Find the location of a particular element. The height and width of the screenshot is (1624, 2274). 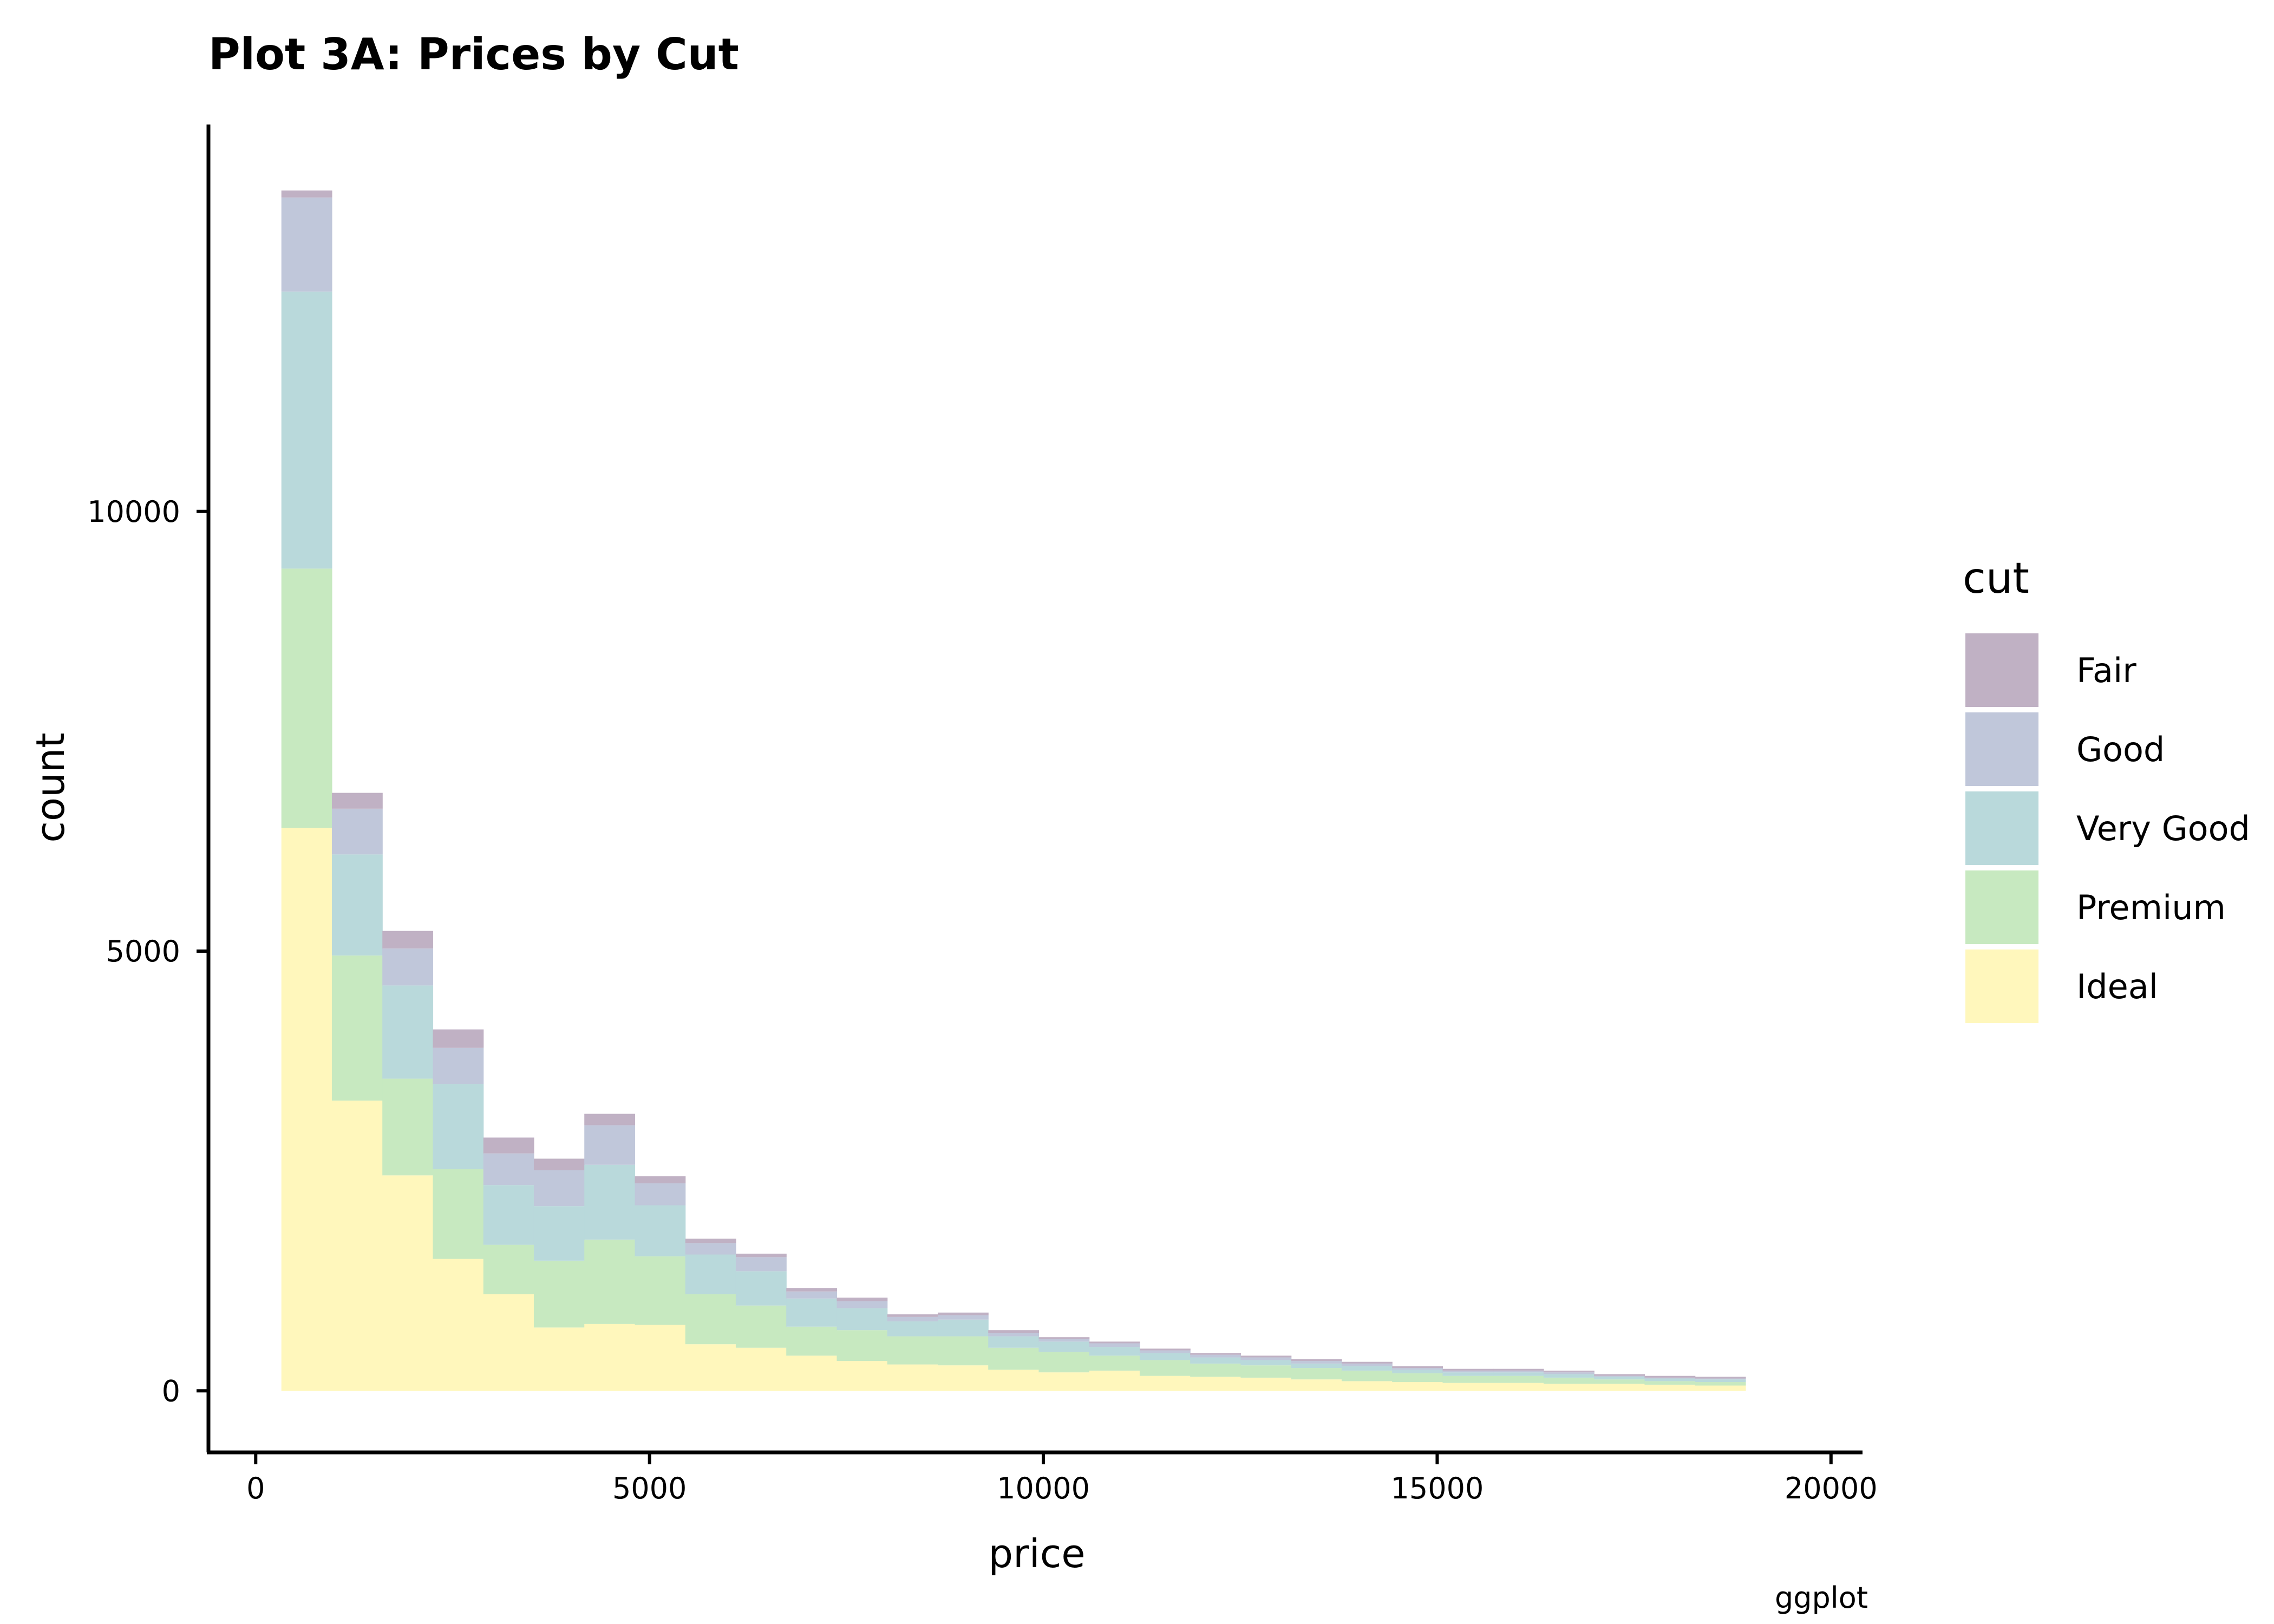

legend-key-good is located at coordinates (2002, 749).